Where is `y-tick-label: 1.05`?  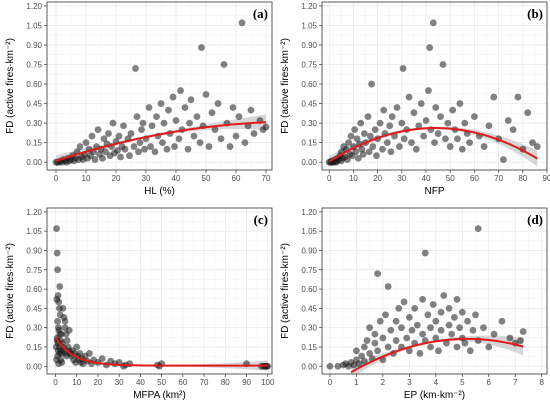 y-tick-label: 1.05 is located at coordinates (34, 25).